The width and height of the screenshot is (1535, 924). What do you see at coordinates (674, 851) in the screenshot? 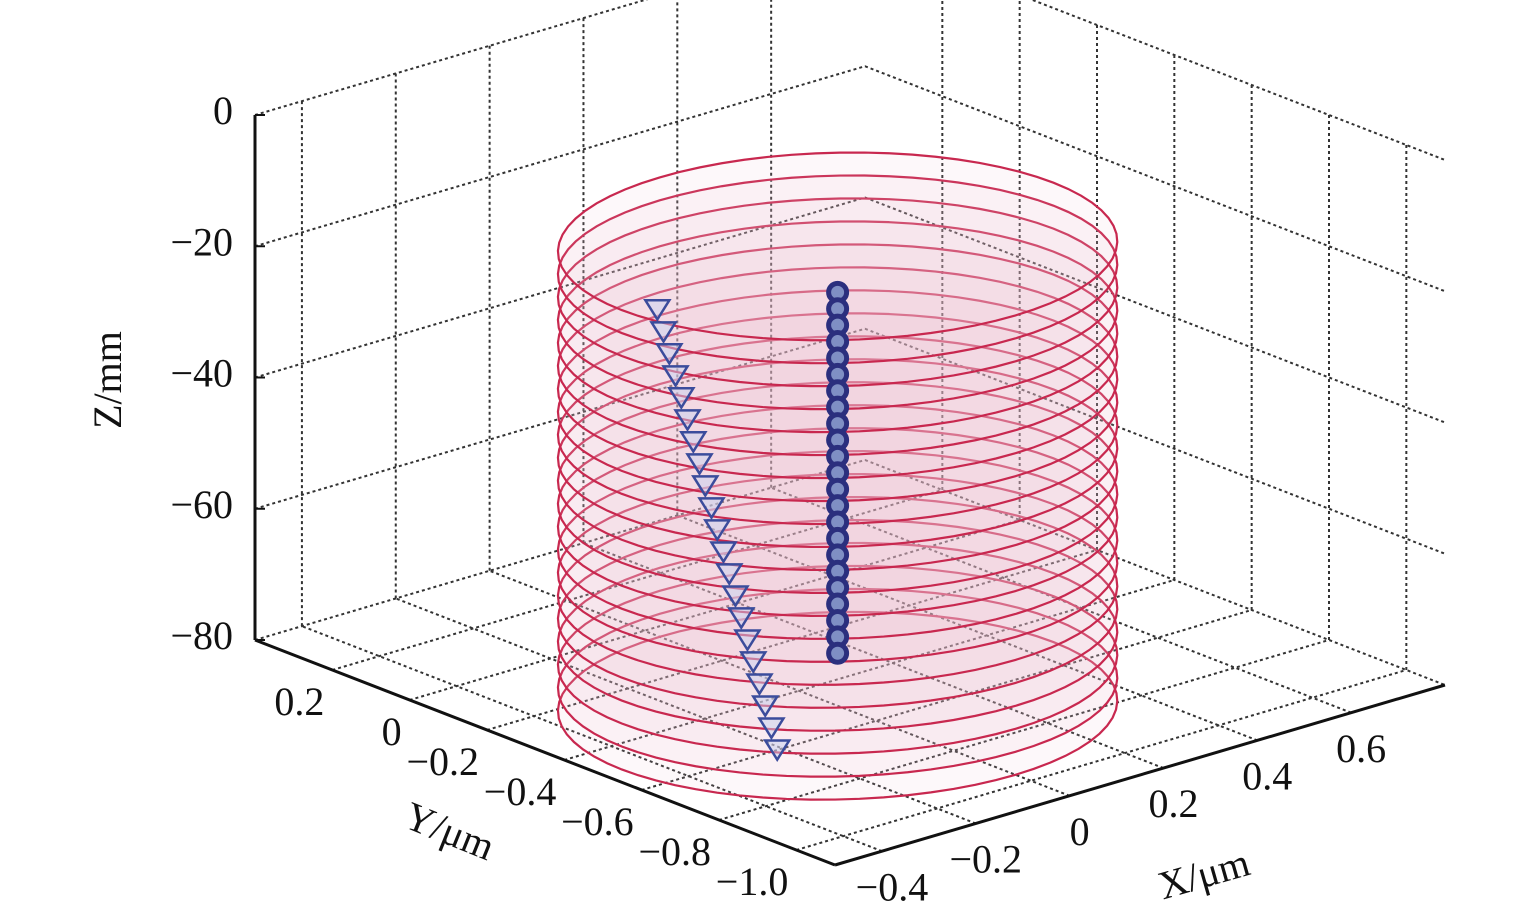
I see `y-tick-label: −0.8` at bounding box center [674, 851].